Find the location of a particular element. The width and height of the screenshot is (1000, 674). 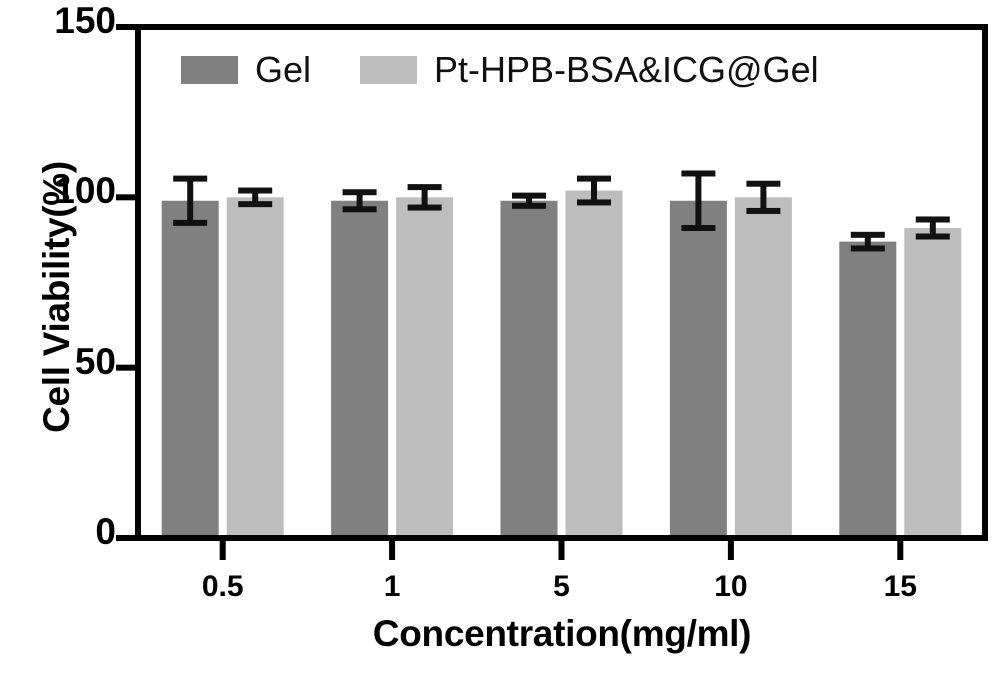

x-tick-label: 0.5 is located at coordinates (222, 586).